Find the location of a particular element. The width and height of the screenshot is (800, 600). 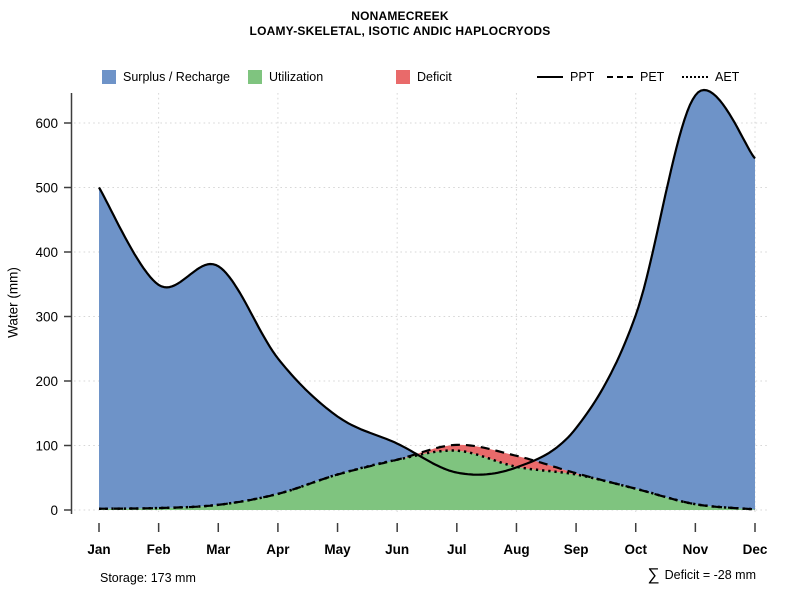

legend-item-pet: PET is located at coordinates (635, 77).